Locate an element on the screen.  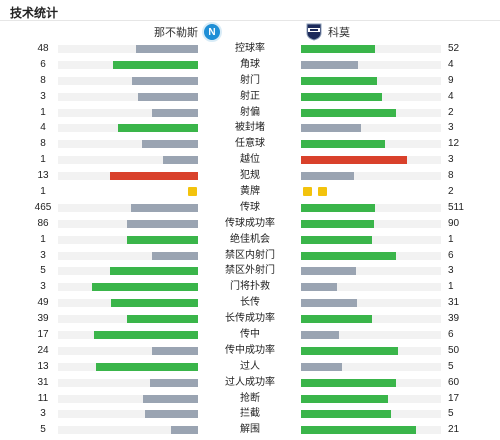
away-value: 12 is located at coordinates (454, 144).